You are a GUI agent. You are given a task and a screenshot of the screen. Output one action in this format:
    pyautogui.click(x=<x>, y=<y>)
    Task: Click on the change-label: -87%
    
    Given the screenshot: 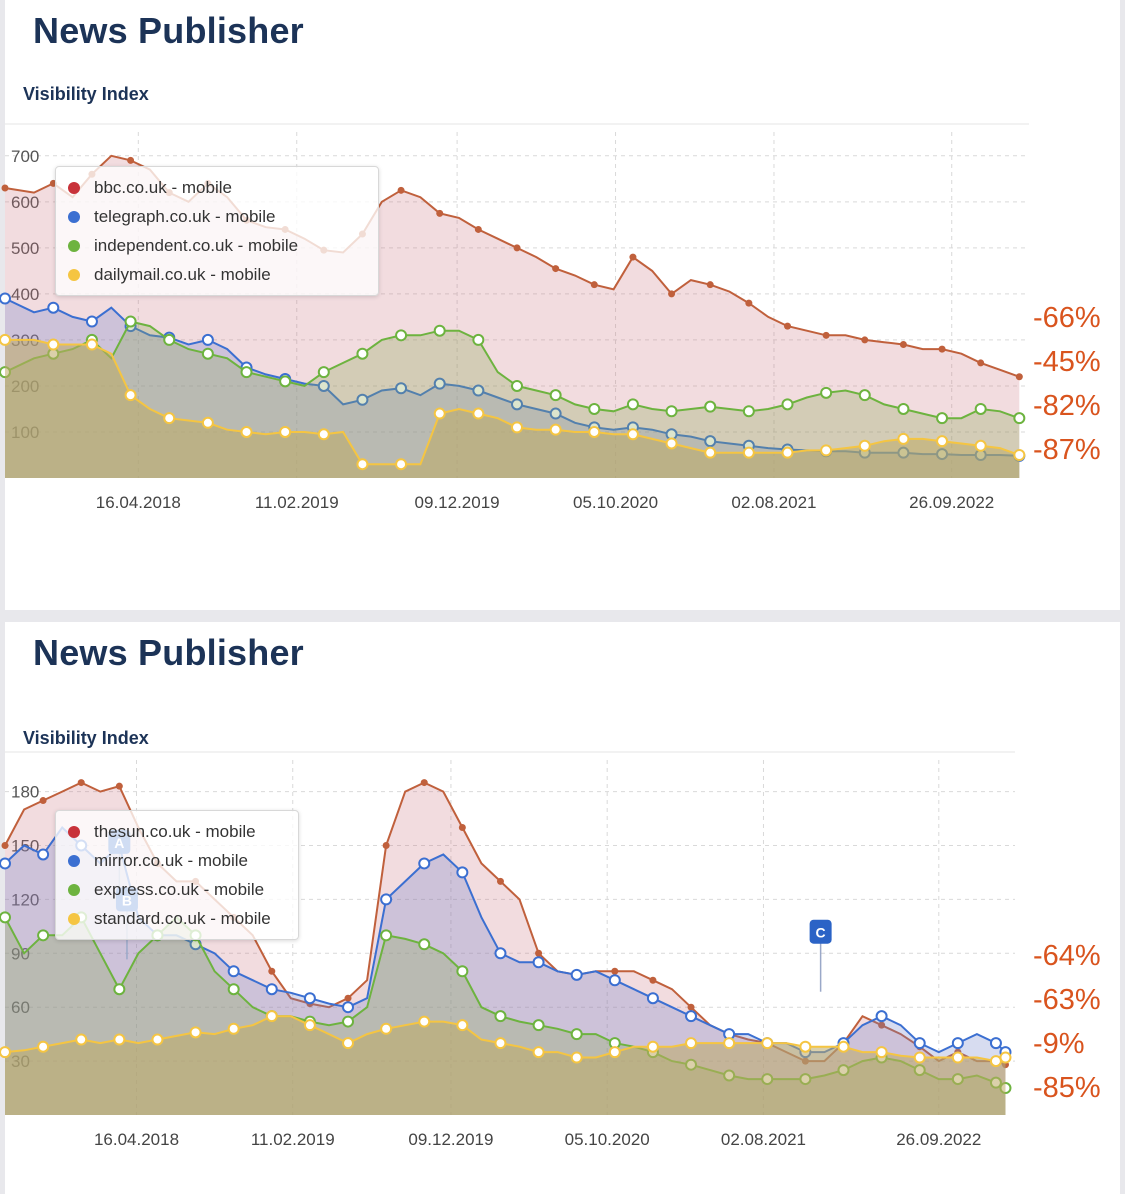 What is the action you would take?
    pyautogui.click(x=1067, y=450)
    